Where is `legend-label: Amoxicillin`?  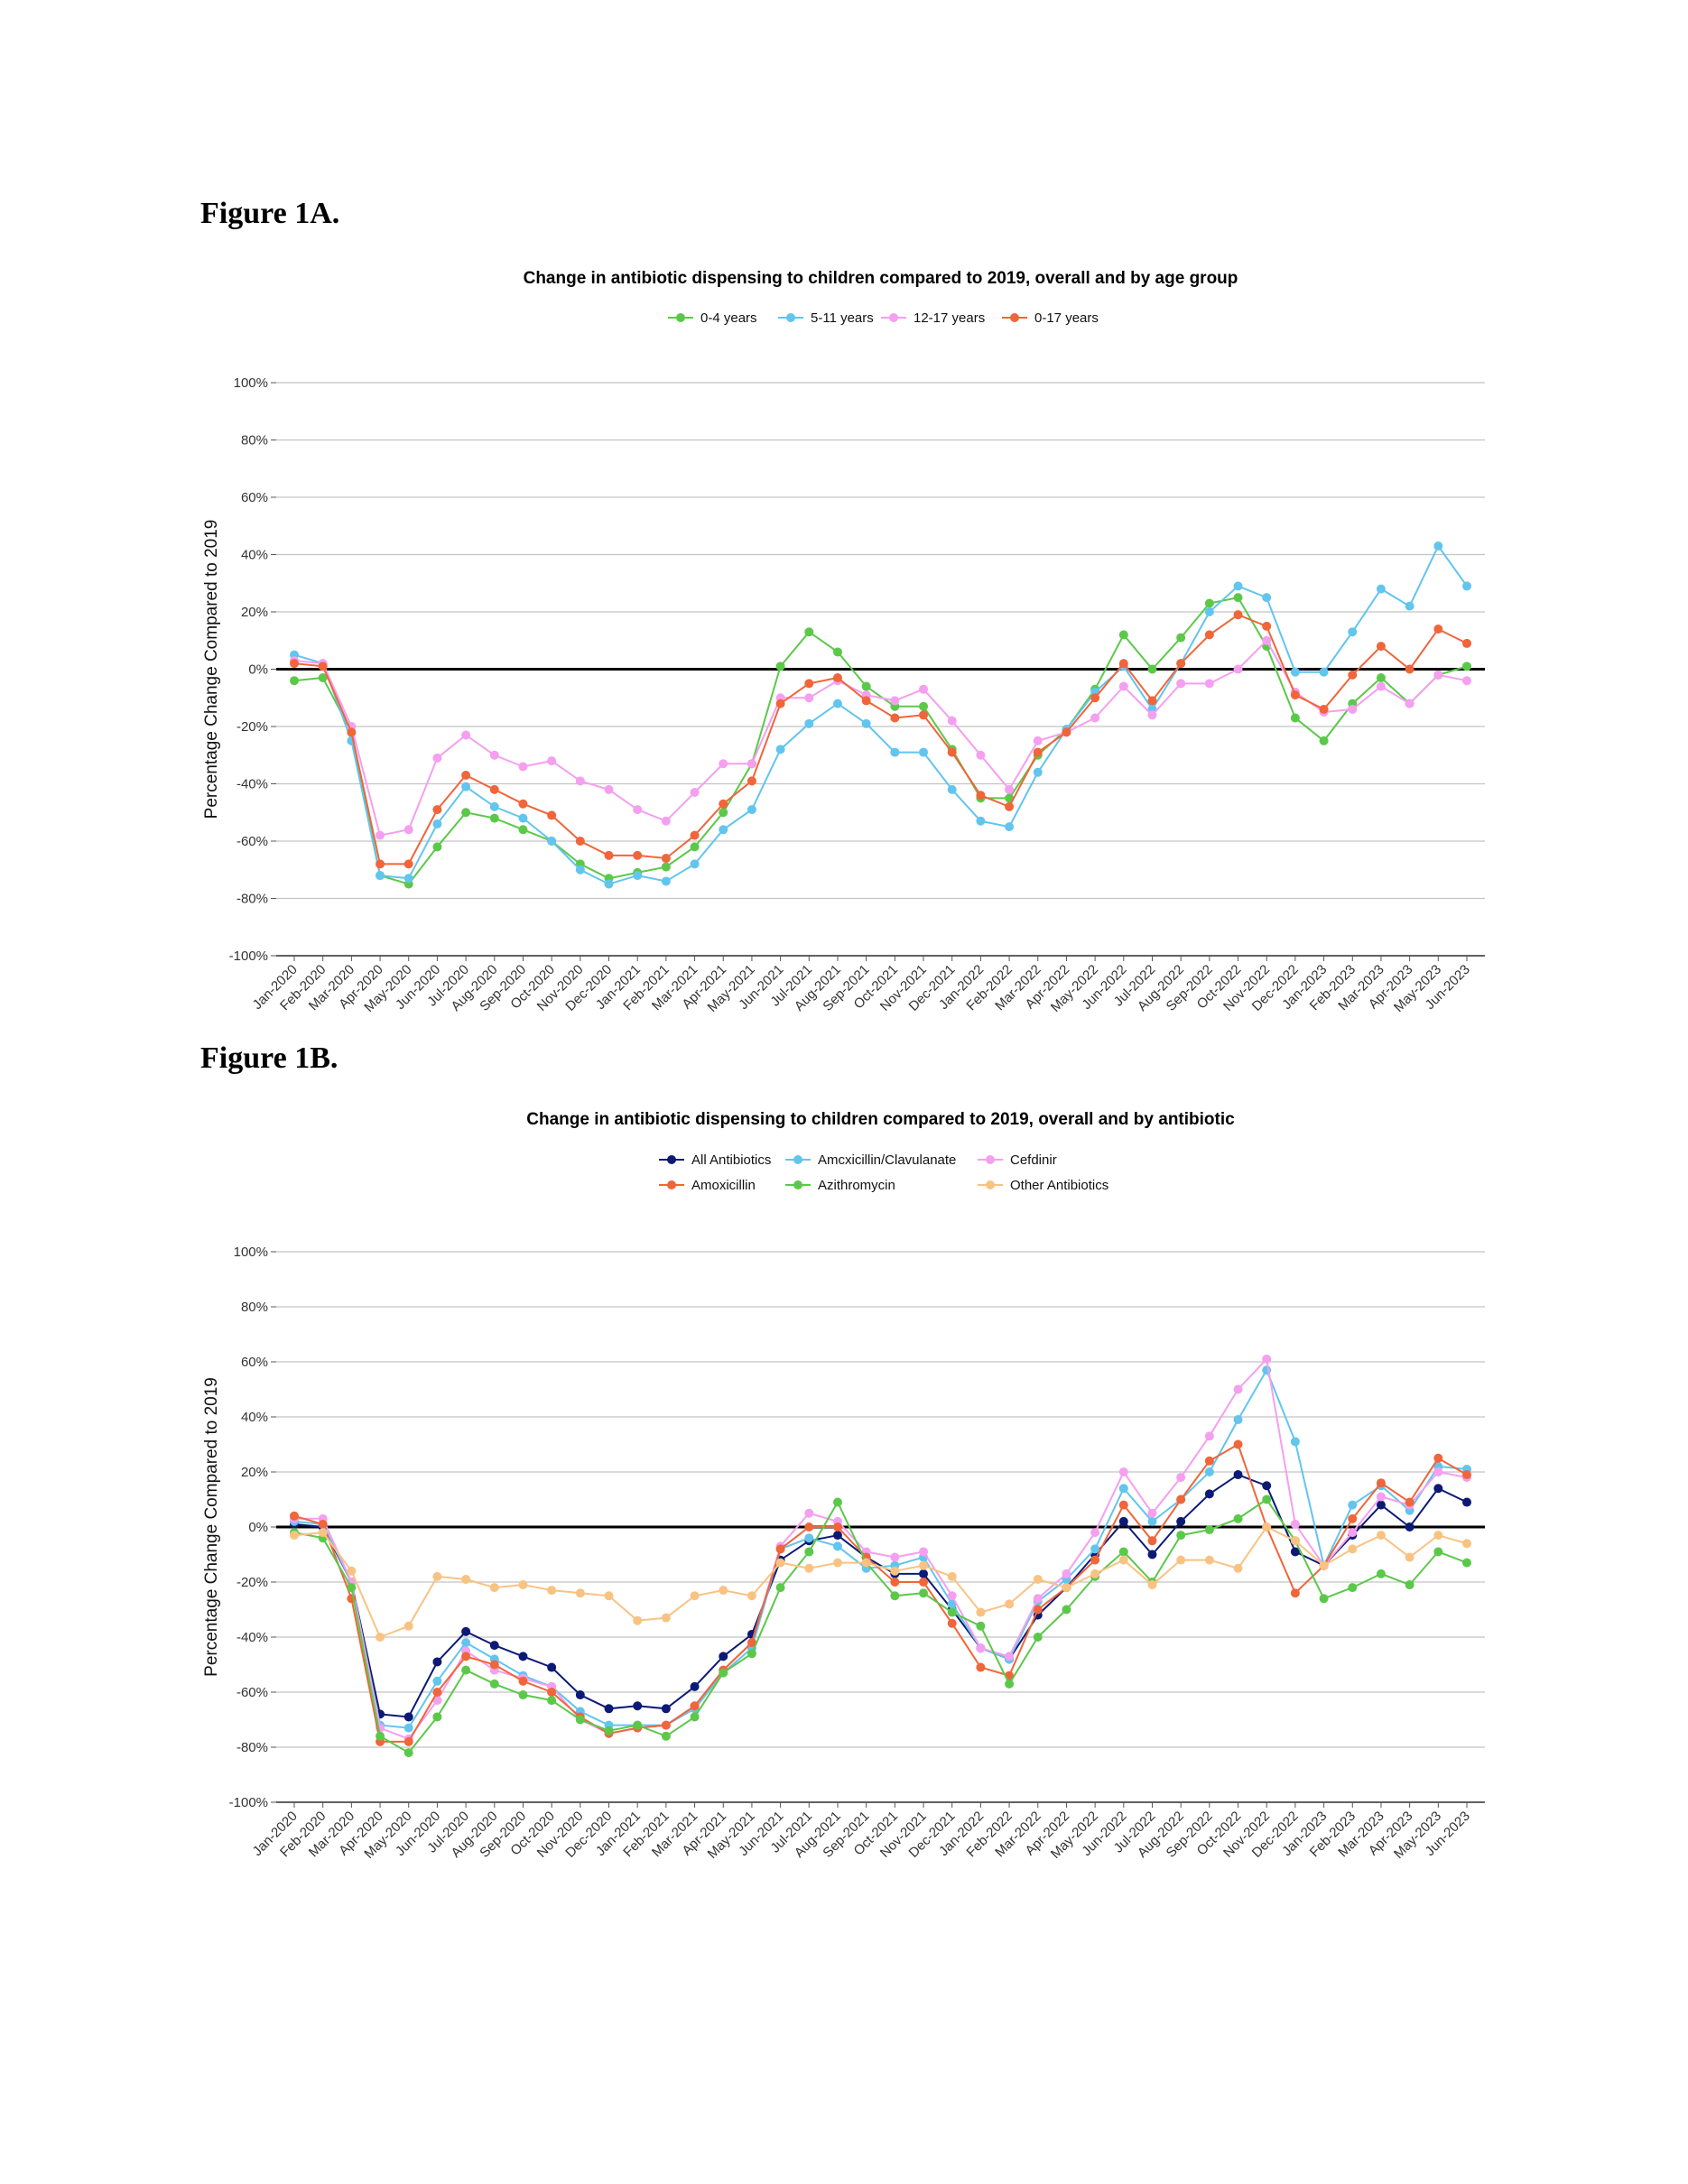 legend-label: Amoxicillin is located at coordinates (724, 1185).